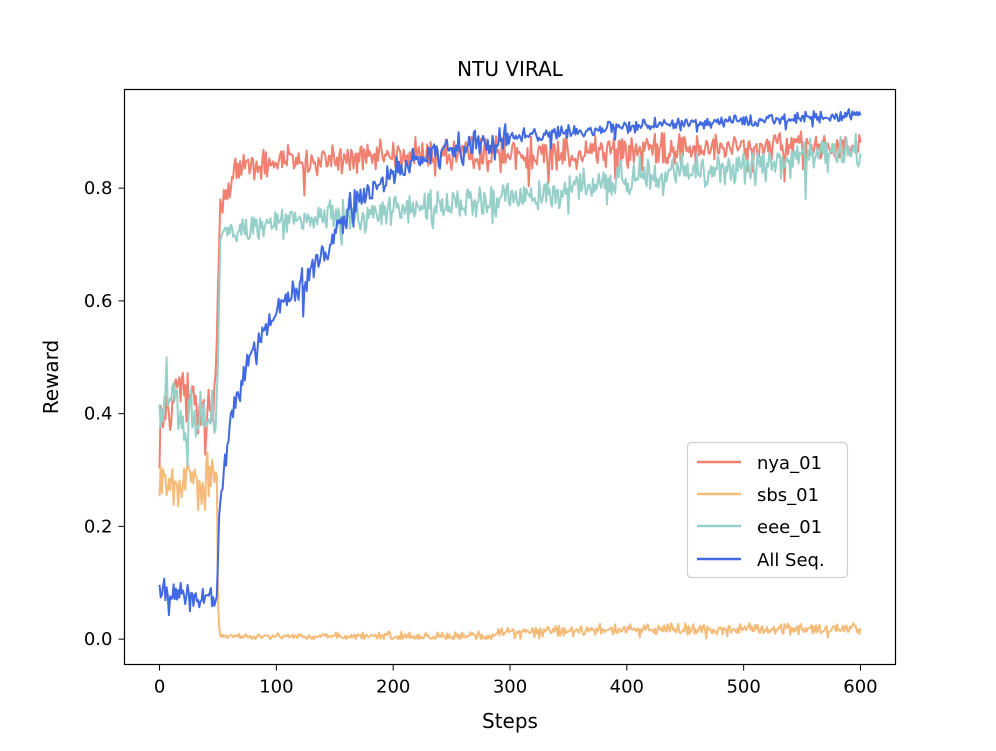  I want to click on x-tick-label: 300, so click(510, 687).